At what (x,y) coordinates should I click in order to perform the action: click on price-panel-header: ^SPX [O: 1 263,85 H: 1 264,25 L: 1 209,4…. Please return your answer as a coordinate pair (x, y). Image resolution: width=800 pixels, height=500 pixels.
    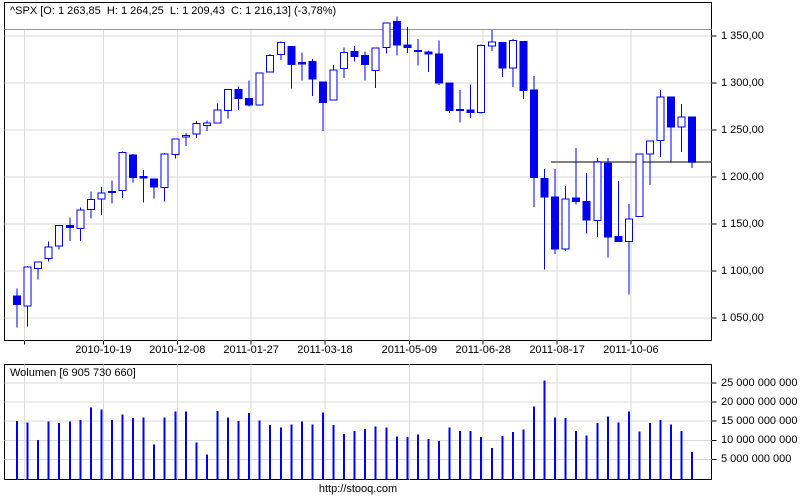
    Looking at the image, I should click on (173, 11).